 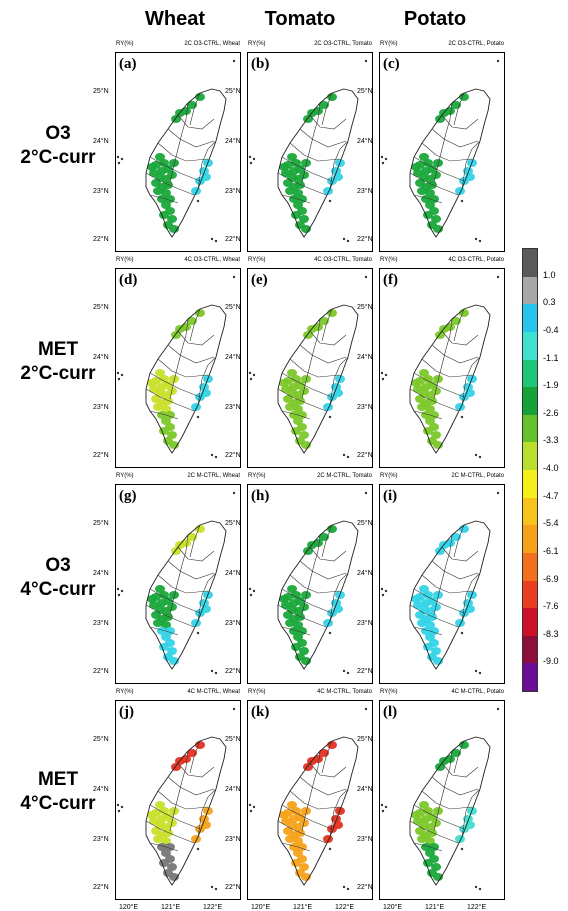 I want to click on taiwan-map, so click(x=440, y=151).